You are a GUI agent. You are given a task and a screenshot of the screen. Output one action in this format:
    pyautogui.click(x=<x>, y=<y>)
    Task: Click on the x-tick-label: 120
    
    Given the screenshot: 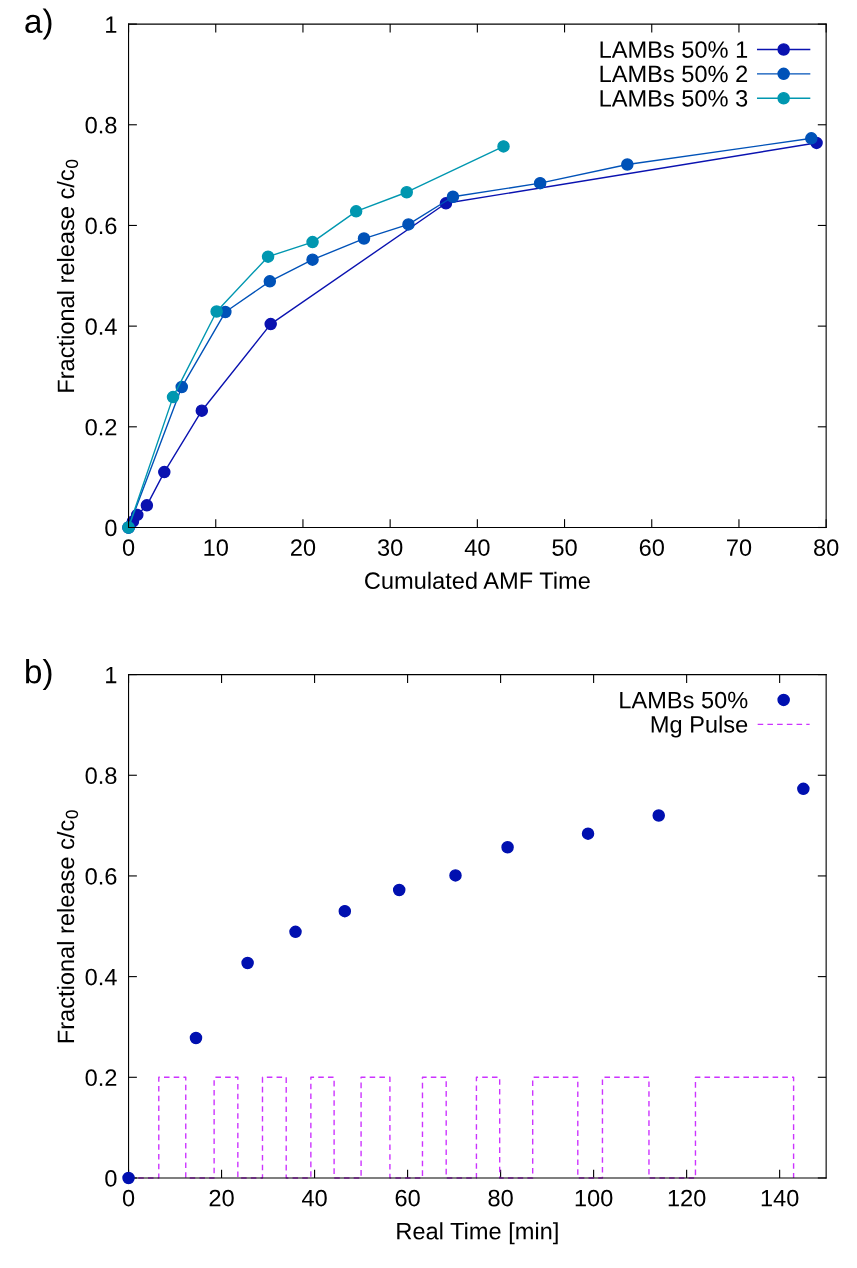 What is the action you would take?
    pyautogui.click(x=687, y=1198)
    